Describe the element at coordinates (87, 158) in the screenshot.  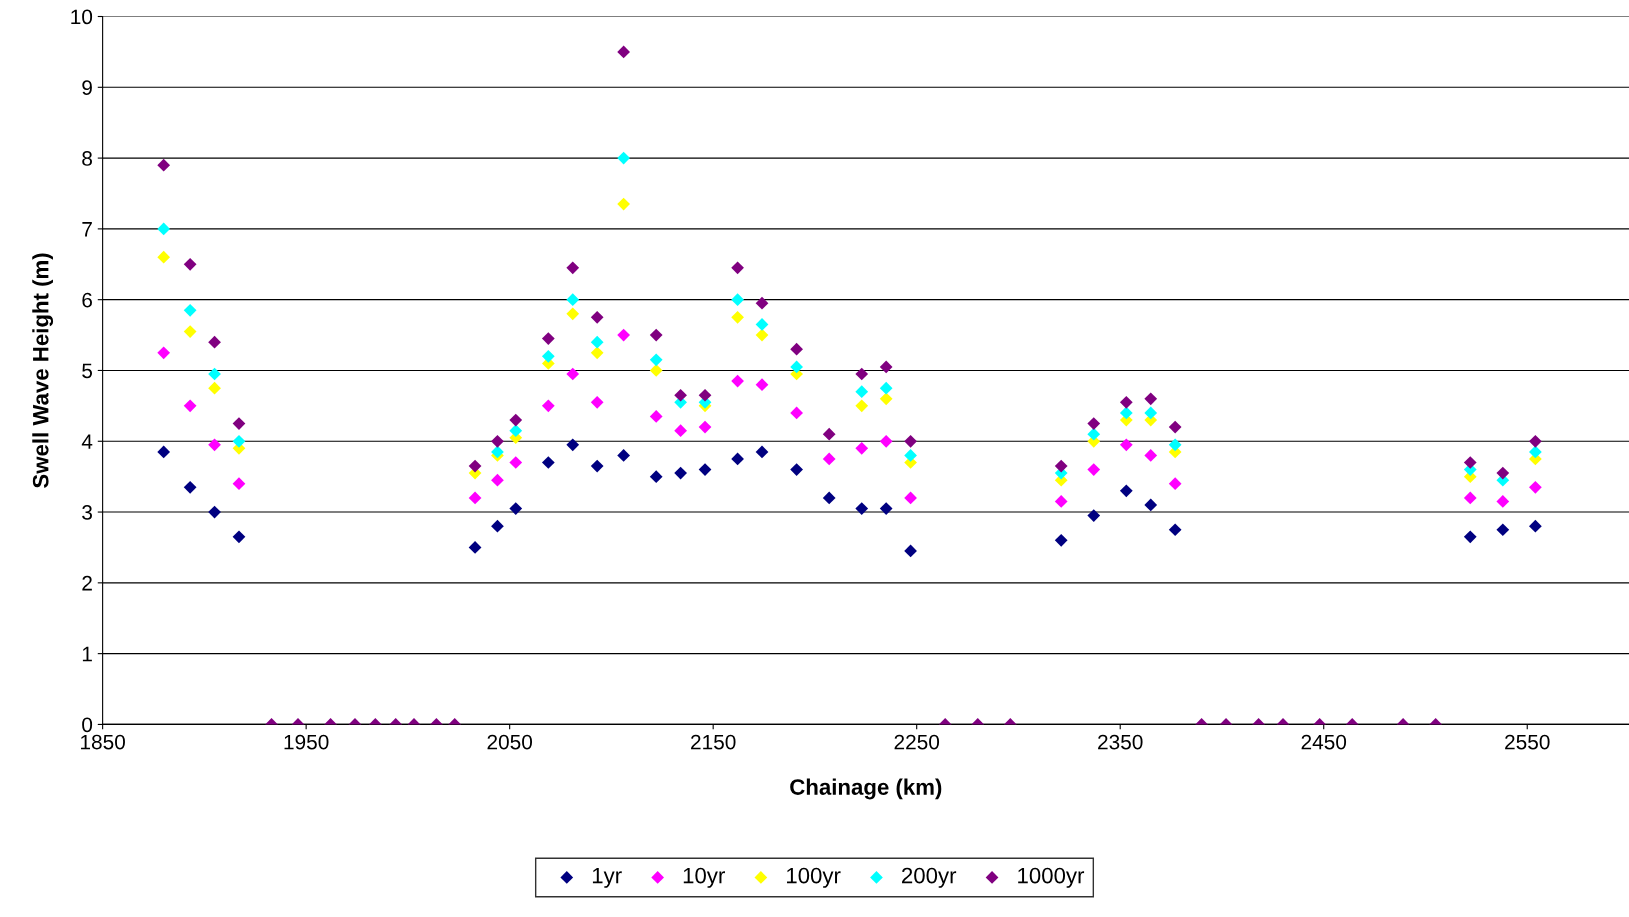
I see `y-tick-label: 8` at that location.